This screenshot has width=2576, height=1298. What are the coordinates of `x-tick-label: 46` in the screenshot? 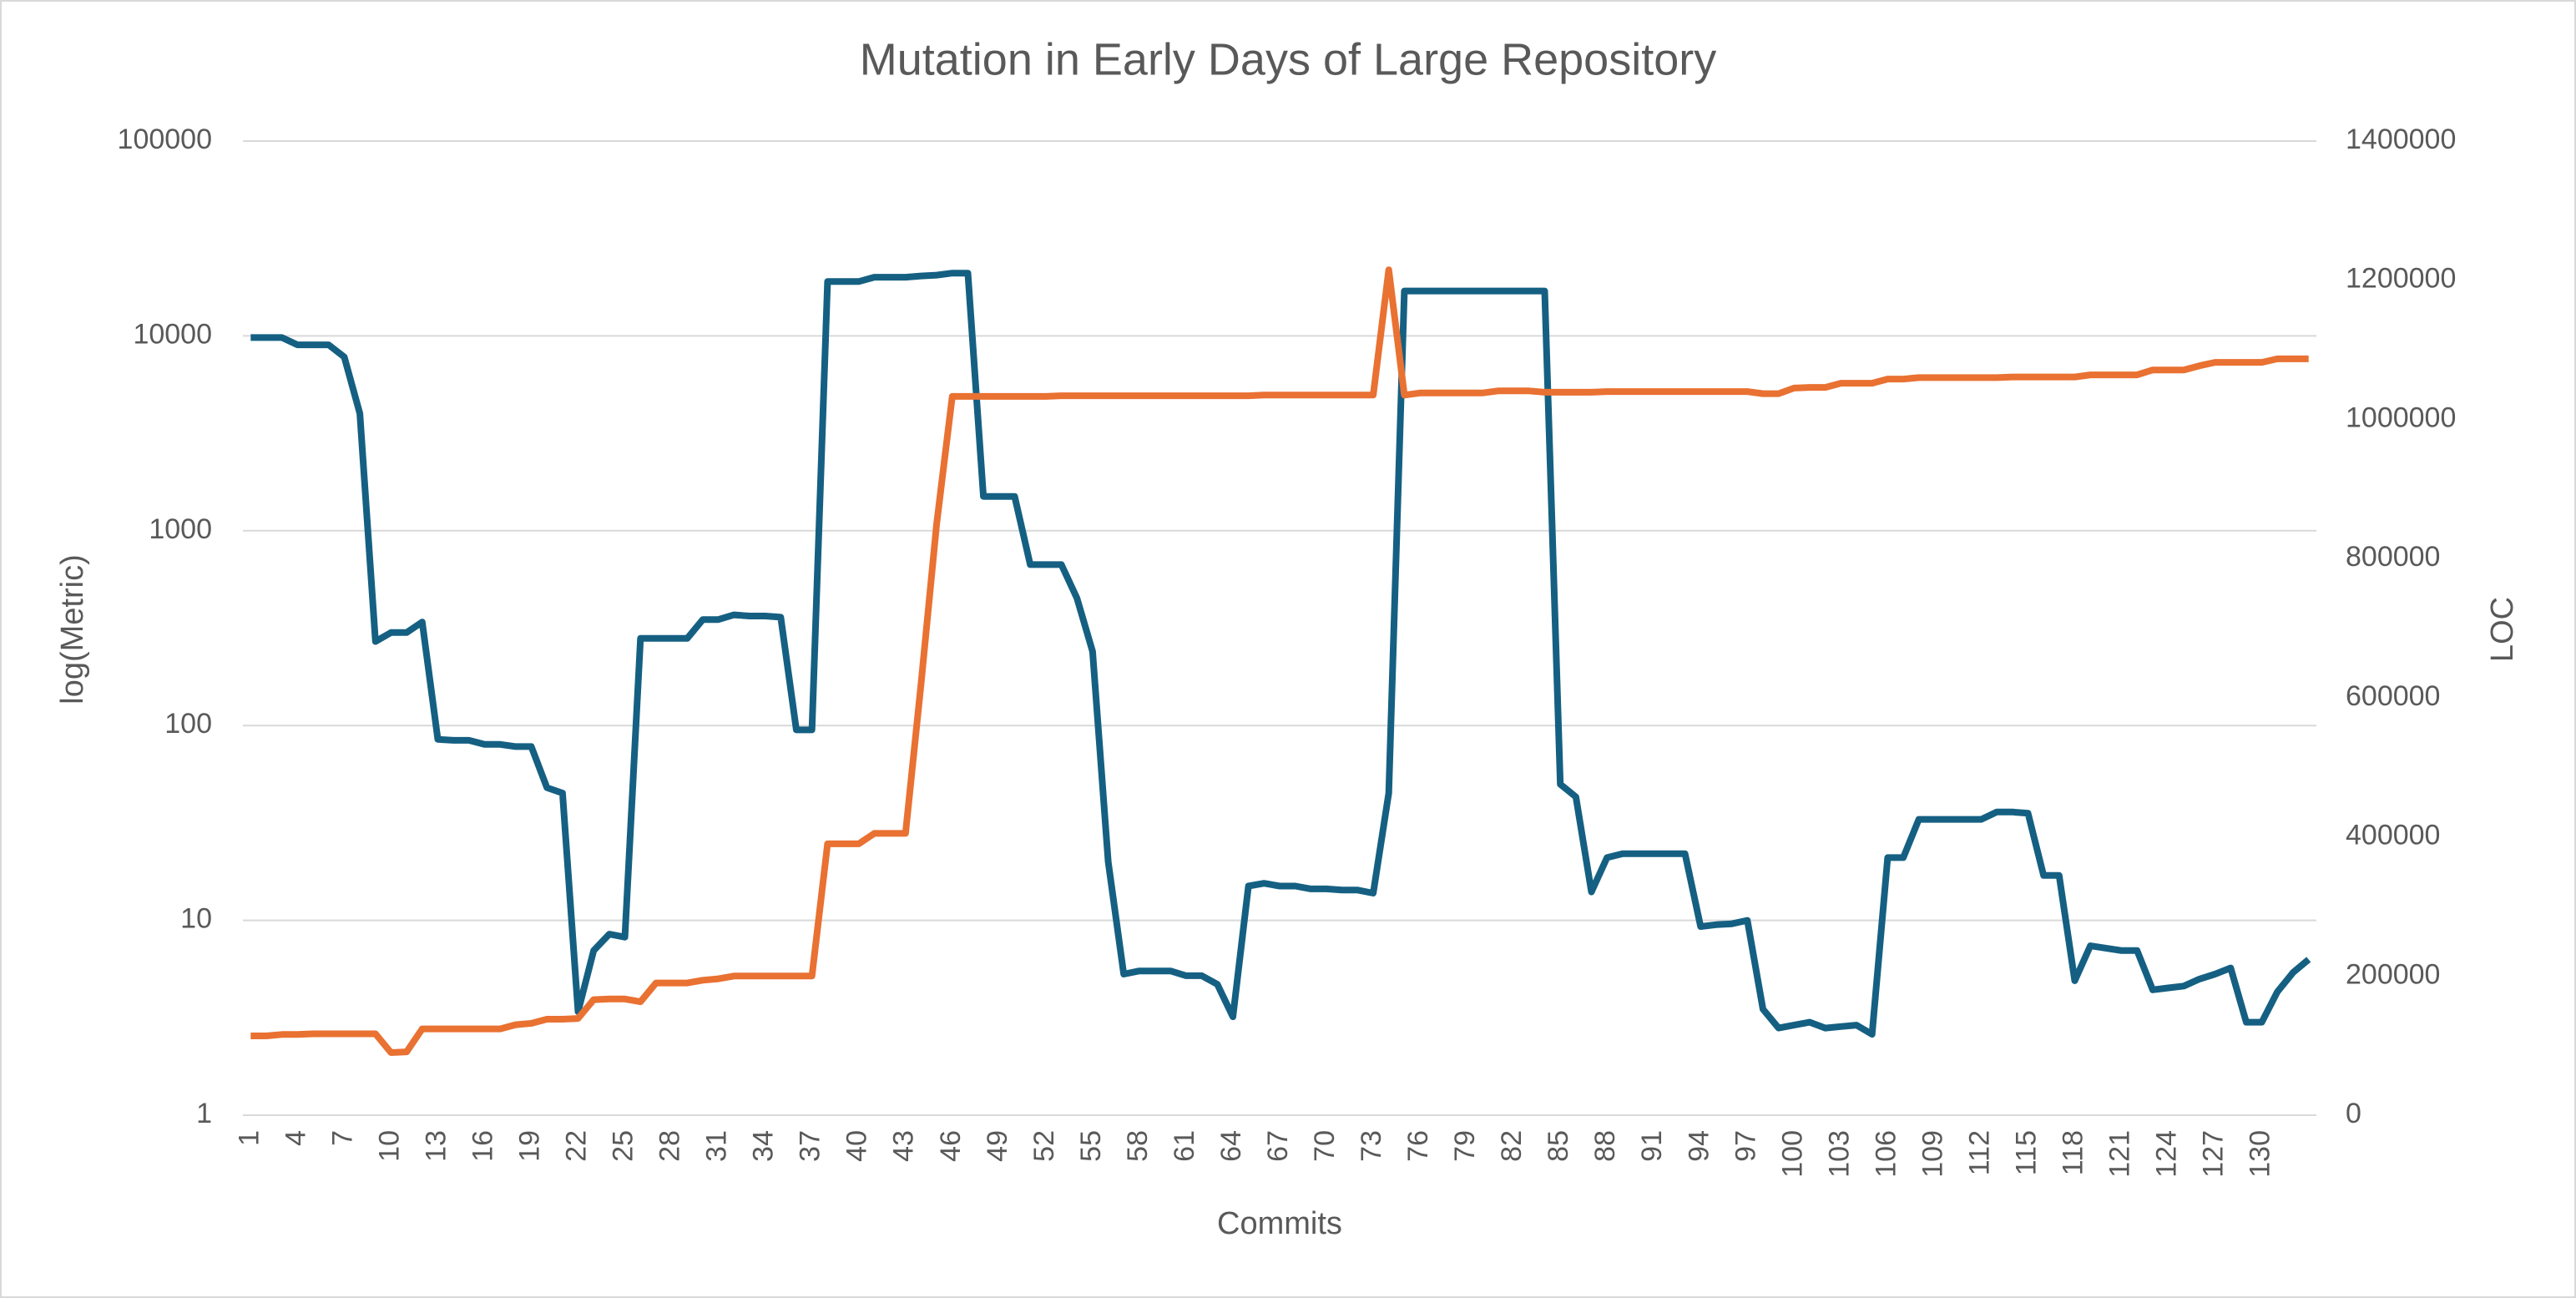 It's located at (951, 1146).